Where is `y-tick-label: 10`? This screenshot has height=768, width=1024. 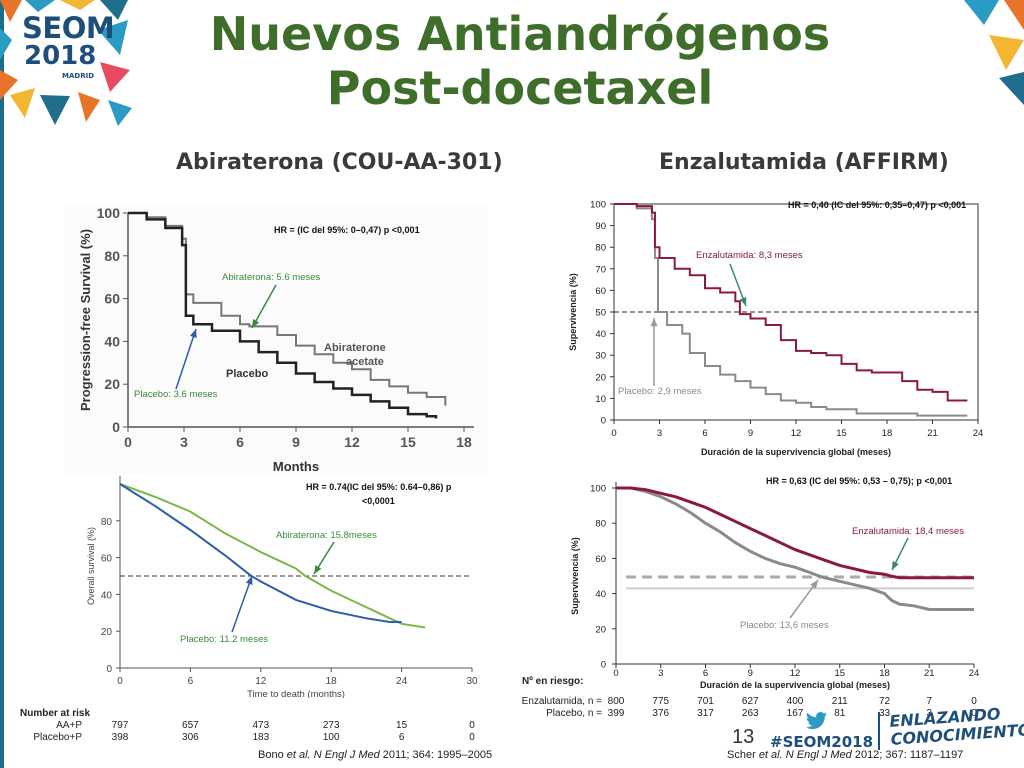
y-tick-label: 10 is located at coordinates (600, 399).